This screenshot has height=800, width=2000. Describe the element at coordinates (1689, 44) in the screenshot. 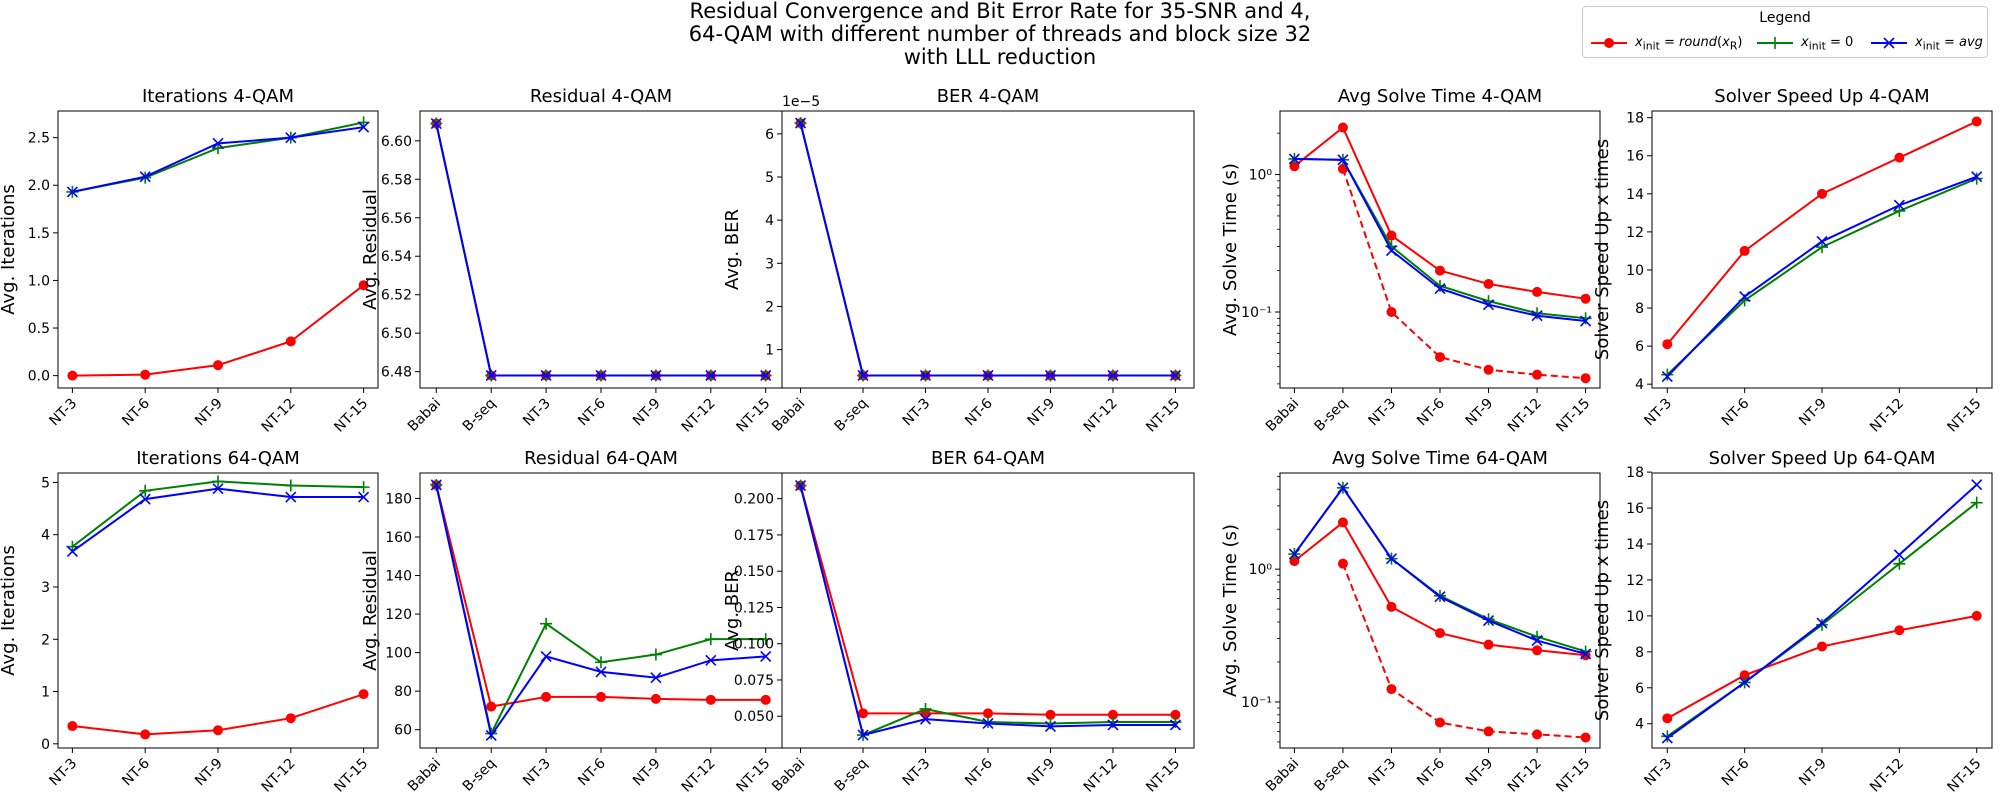

I see `legend-label-round: xinit = round(xR)` at that location.